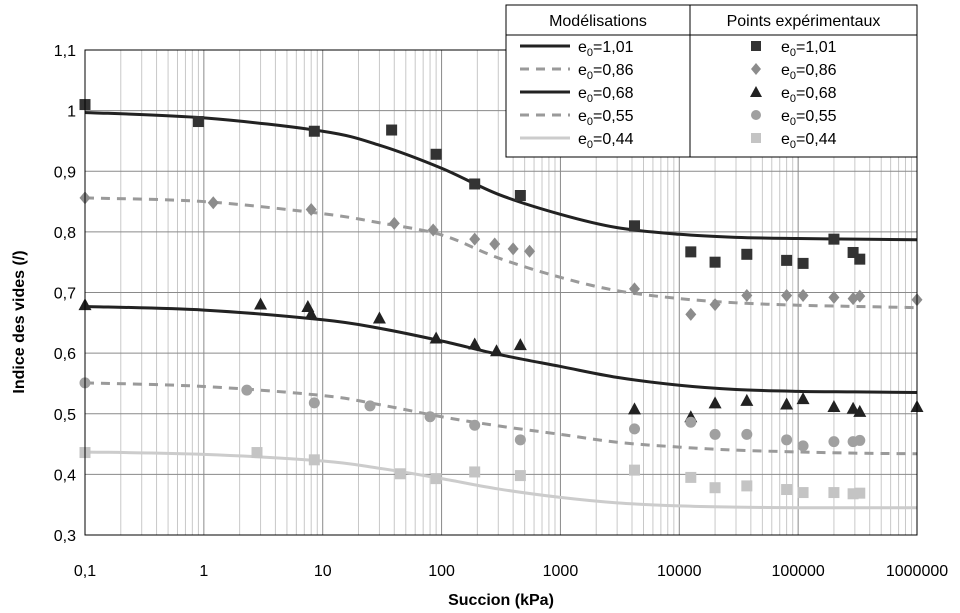 This screenshot has width=960, height=613. What do you see at coordinates (598, 21) in the screenshot?
I see `legend-models-header: Modélisations` at bounding box center [598, 21].